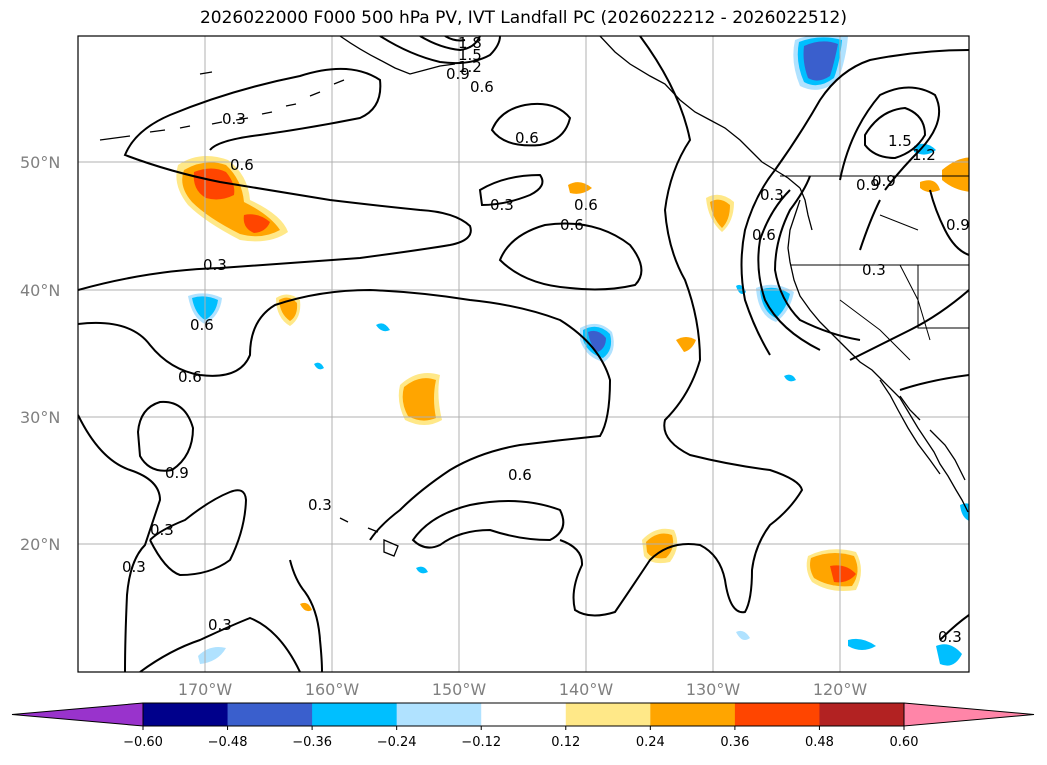  Describe the element at coordinates (523, 689) in the screenshot. I see `longitude-labels: 170°W 160°W 150°W 140°W 130°W 120°W` at that location.